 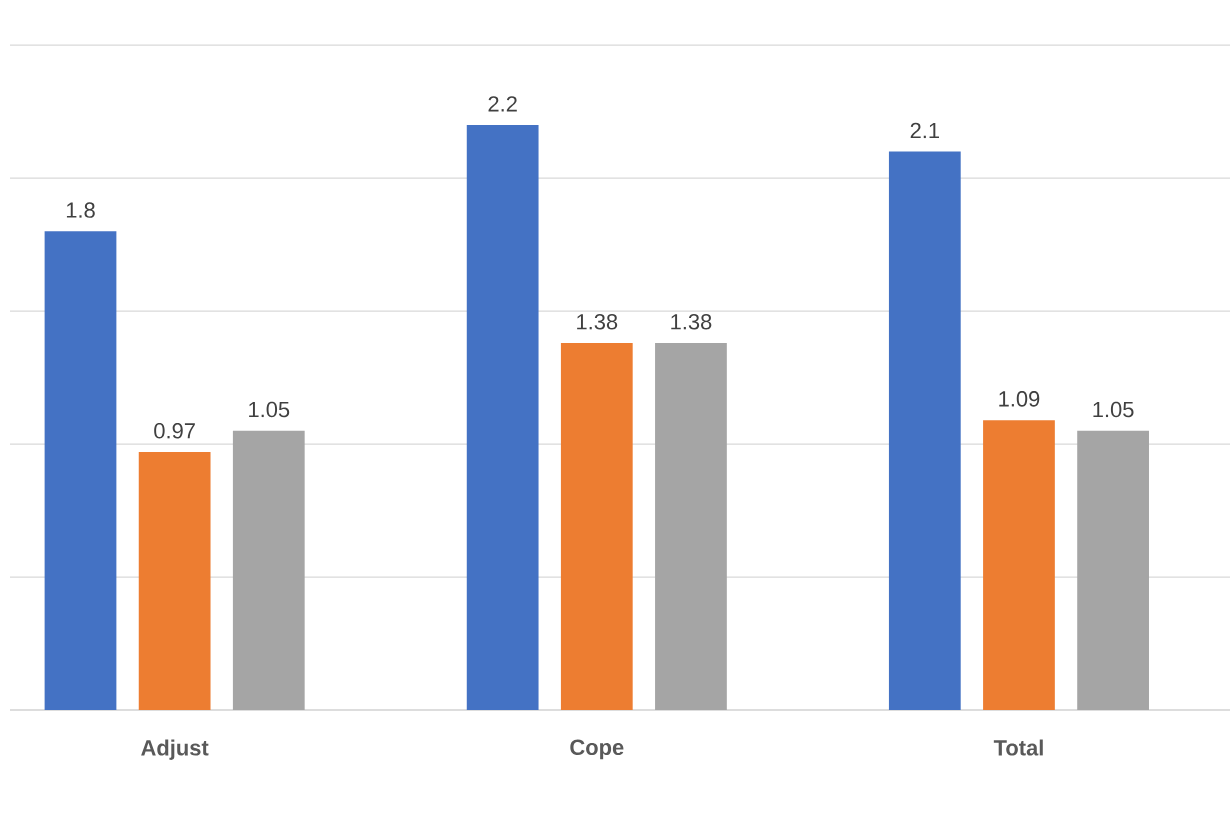 I want to click on data-label: 1.8, so click(x=80, y=210).